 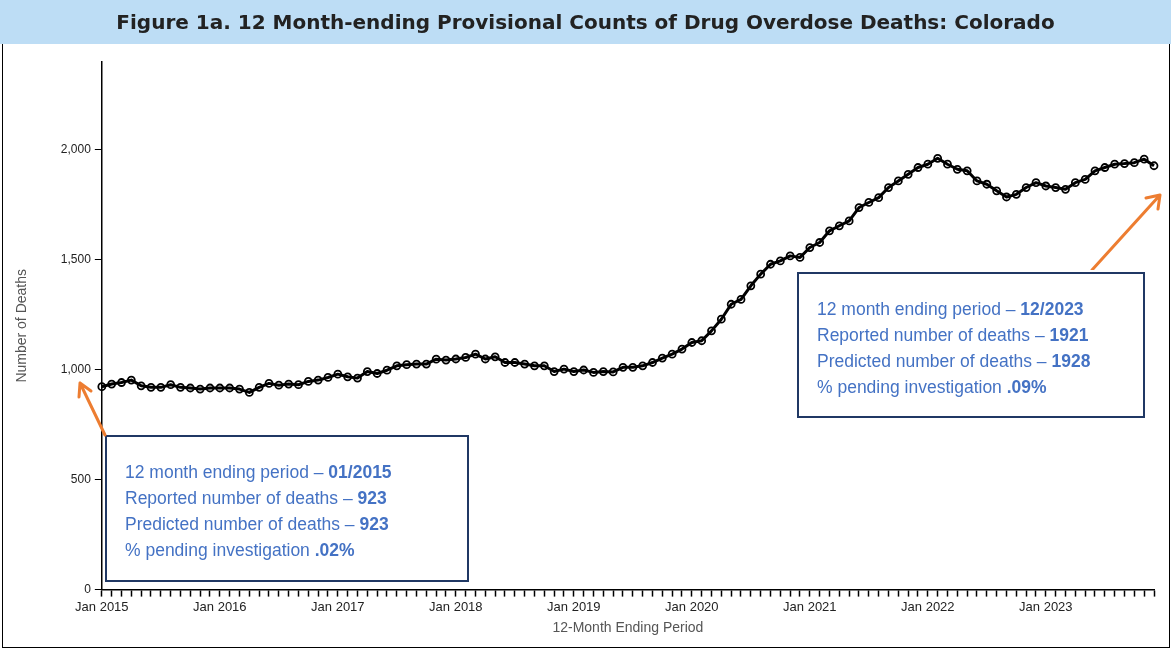 What do you see at coordinates (1046, 606) in the screenshot?
I see `x-tick-label: Jan 2023` at bounding box center [1046, 606].